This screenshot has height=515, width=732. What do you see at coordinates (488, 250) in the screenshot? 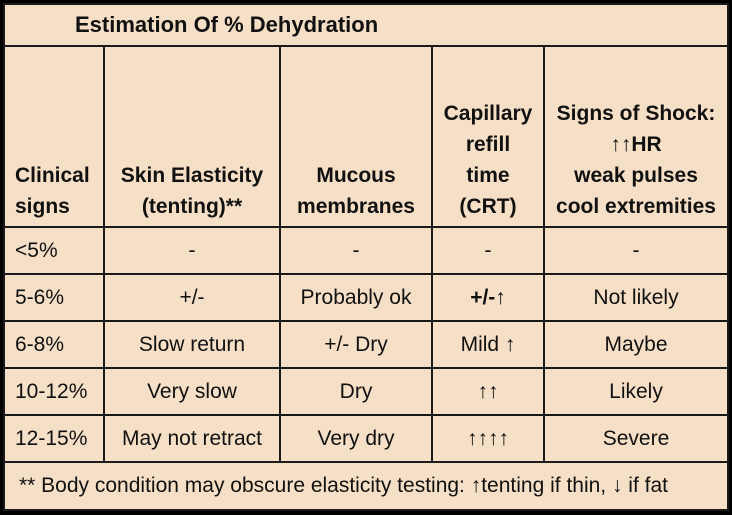
I see `cell-crt: -` at bounding box center [488, 250].